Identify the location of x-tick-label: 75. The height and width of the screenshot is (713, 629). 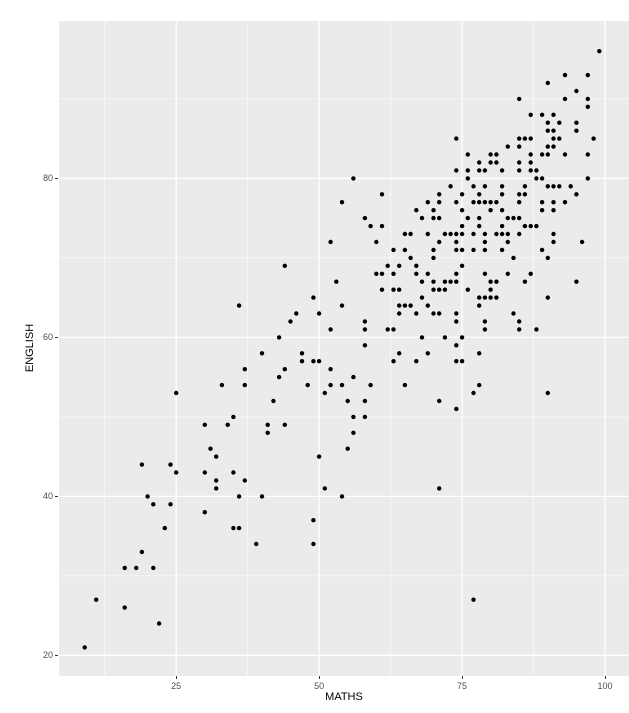
(462, 686).